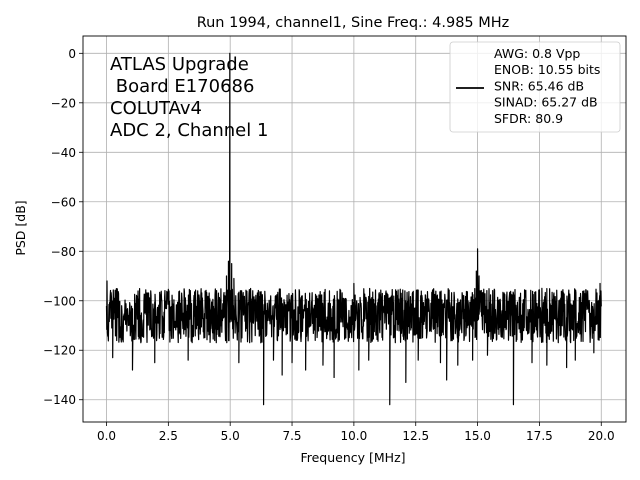 The image size is (640, 480). What do you see at coordinates (59, 400) in the screenshot?
I see `y-tick-label: −140` at bounding box center [59, 400].